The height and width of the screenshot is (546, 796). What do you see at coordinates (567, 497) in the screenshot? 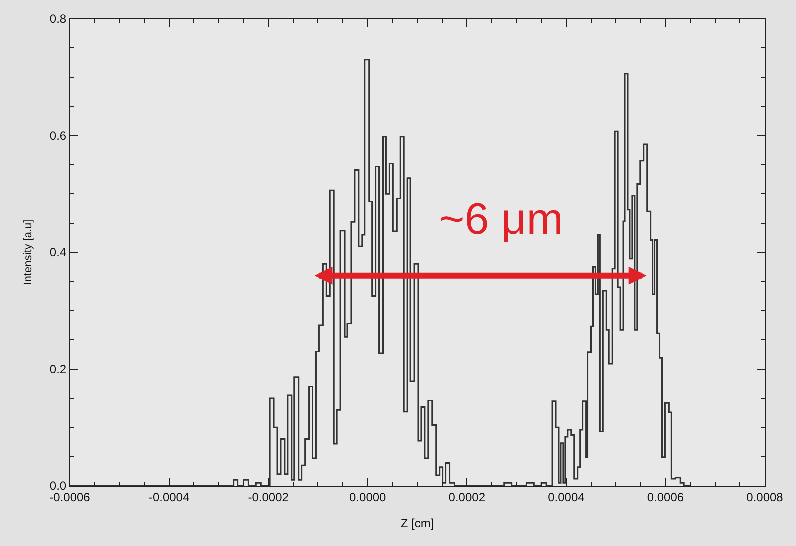
I see `x-tick-label: 0.0004` at bounding box center [567, 497].